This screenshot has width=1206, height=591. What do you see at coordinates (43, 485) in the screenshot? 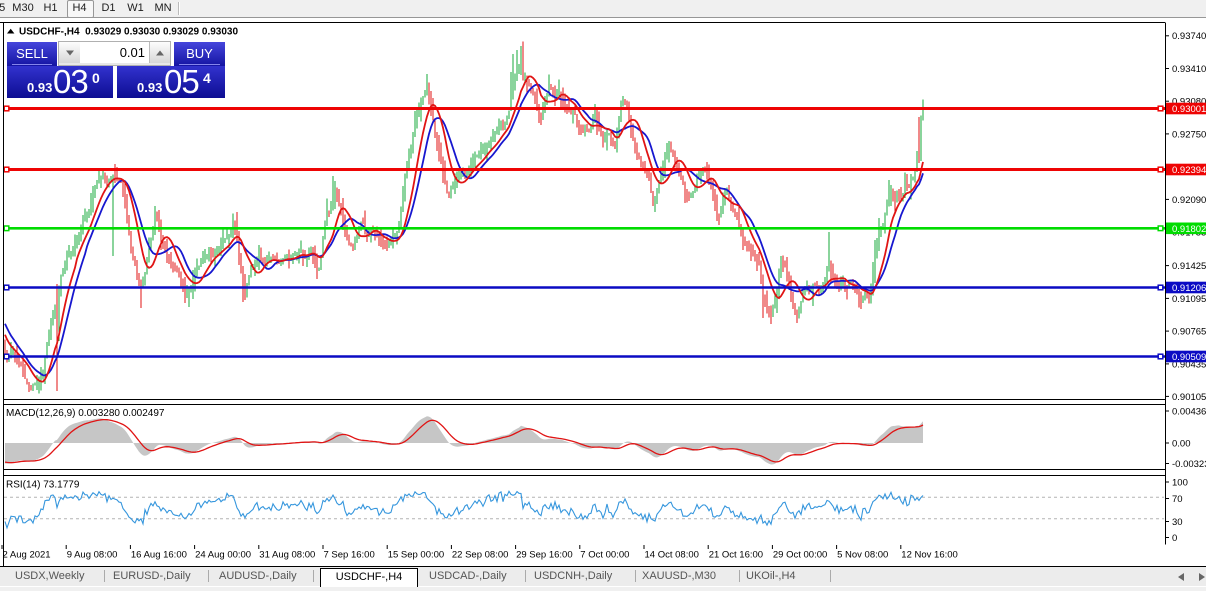
I see `svg-text: RSI(14) 73.1779` at bounding box center [43, 485].